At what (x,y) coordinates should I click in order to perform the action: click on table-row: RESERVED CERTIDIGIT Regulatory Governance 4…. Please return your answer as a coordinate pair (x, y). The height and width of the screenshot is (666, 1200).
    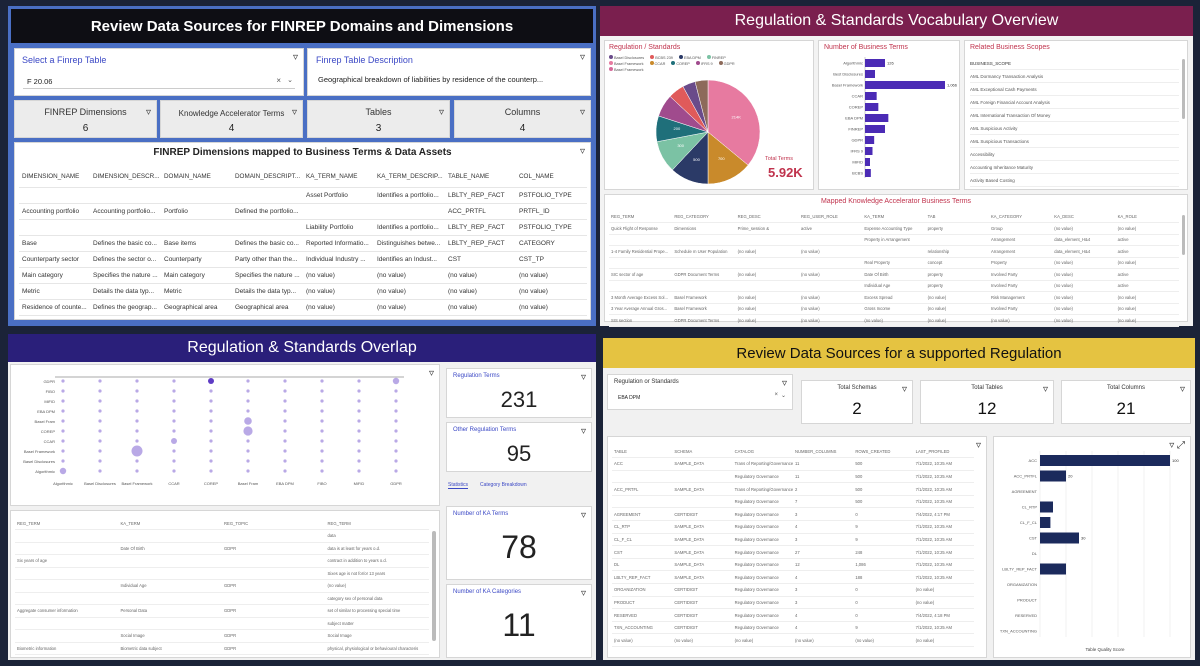
    Looking at the image, I should click on (793, 615).